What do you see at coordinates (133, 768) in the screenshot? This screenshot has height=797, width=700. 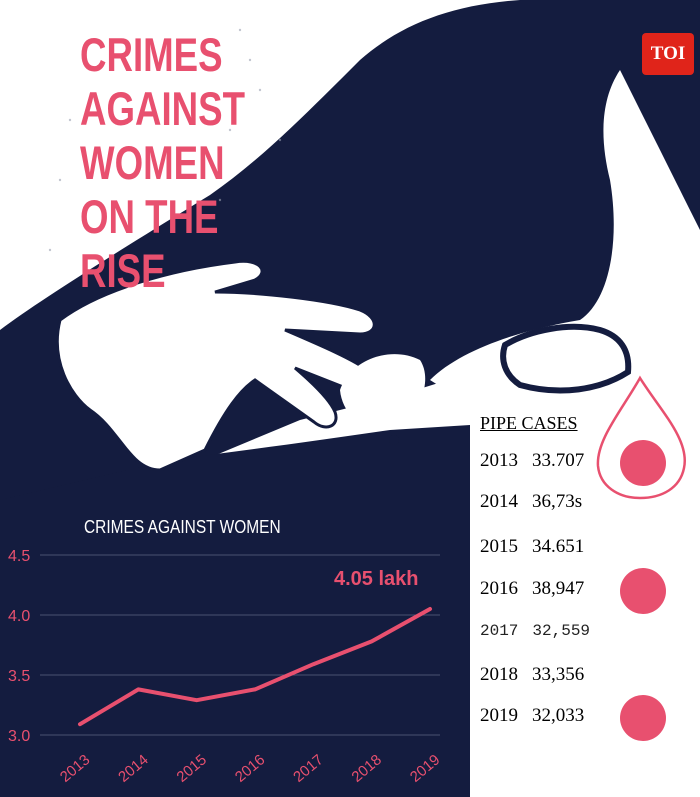 I see `x-tick-label: 2014` at bounding box center [133, 768].